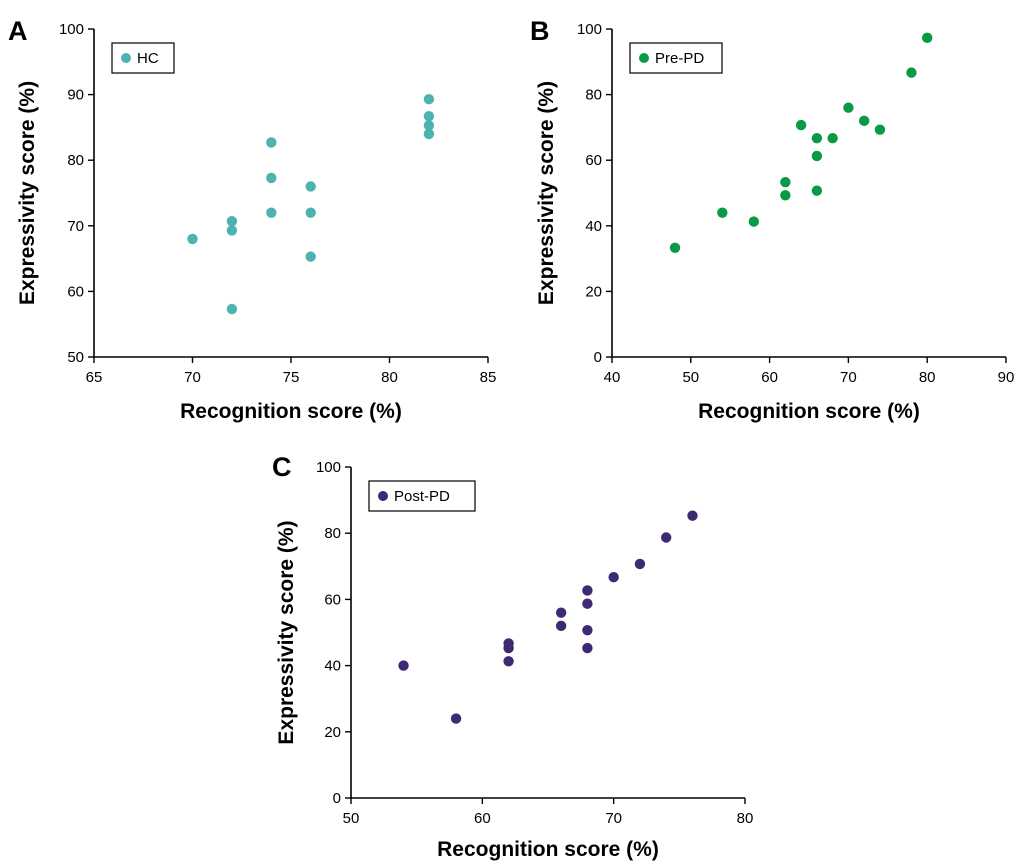  I want to click on panel-b-legend-marker, so click(644, 58).